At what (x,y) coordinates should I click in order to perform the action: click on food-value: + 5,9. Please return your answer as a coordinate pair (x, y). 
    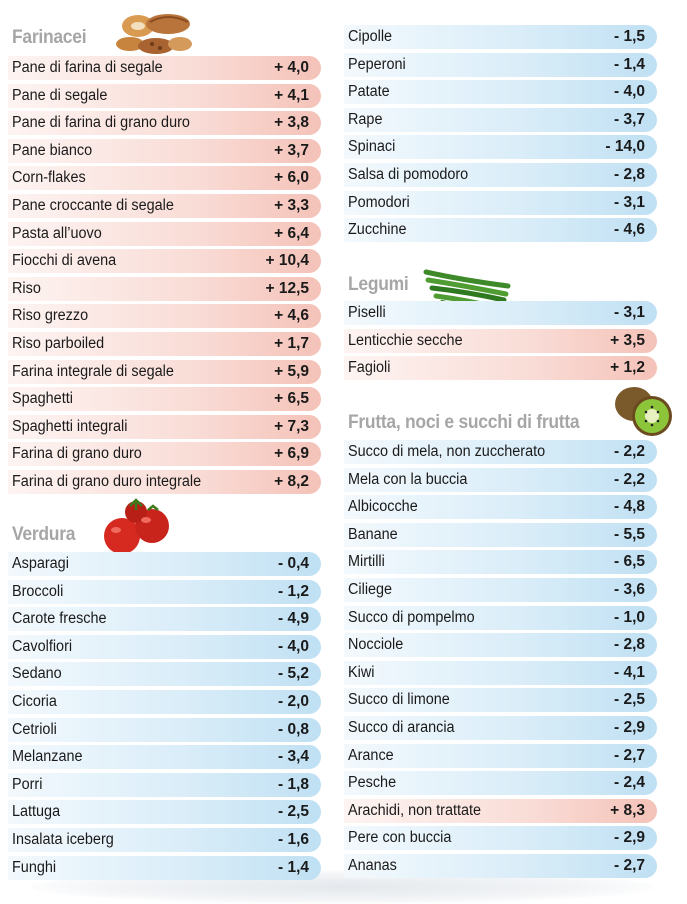
    Looking at the image, I should click on (291, 371).